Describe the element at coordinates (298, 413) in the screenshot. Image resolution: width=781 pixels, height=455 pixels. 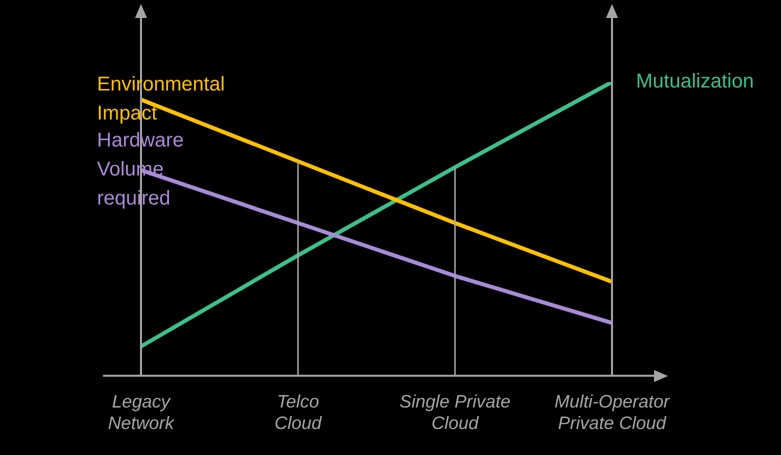
I see `x-tick-label: Telco Cloud` at that location.